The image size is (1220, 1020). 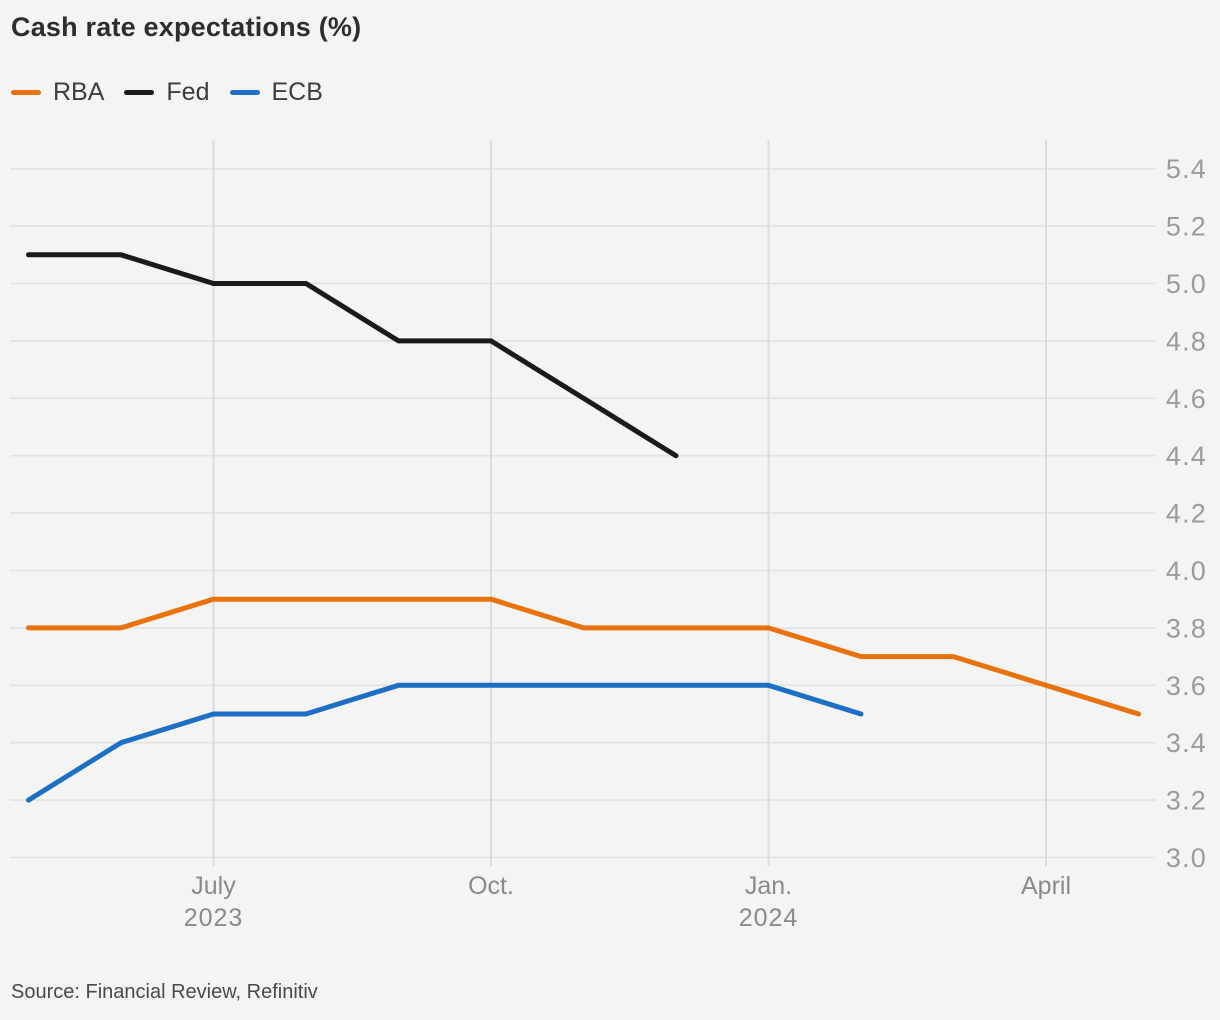 I want to click on legend-swatch-fed, so click(x=139, y=92).